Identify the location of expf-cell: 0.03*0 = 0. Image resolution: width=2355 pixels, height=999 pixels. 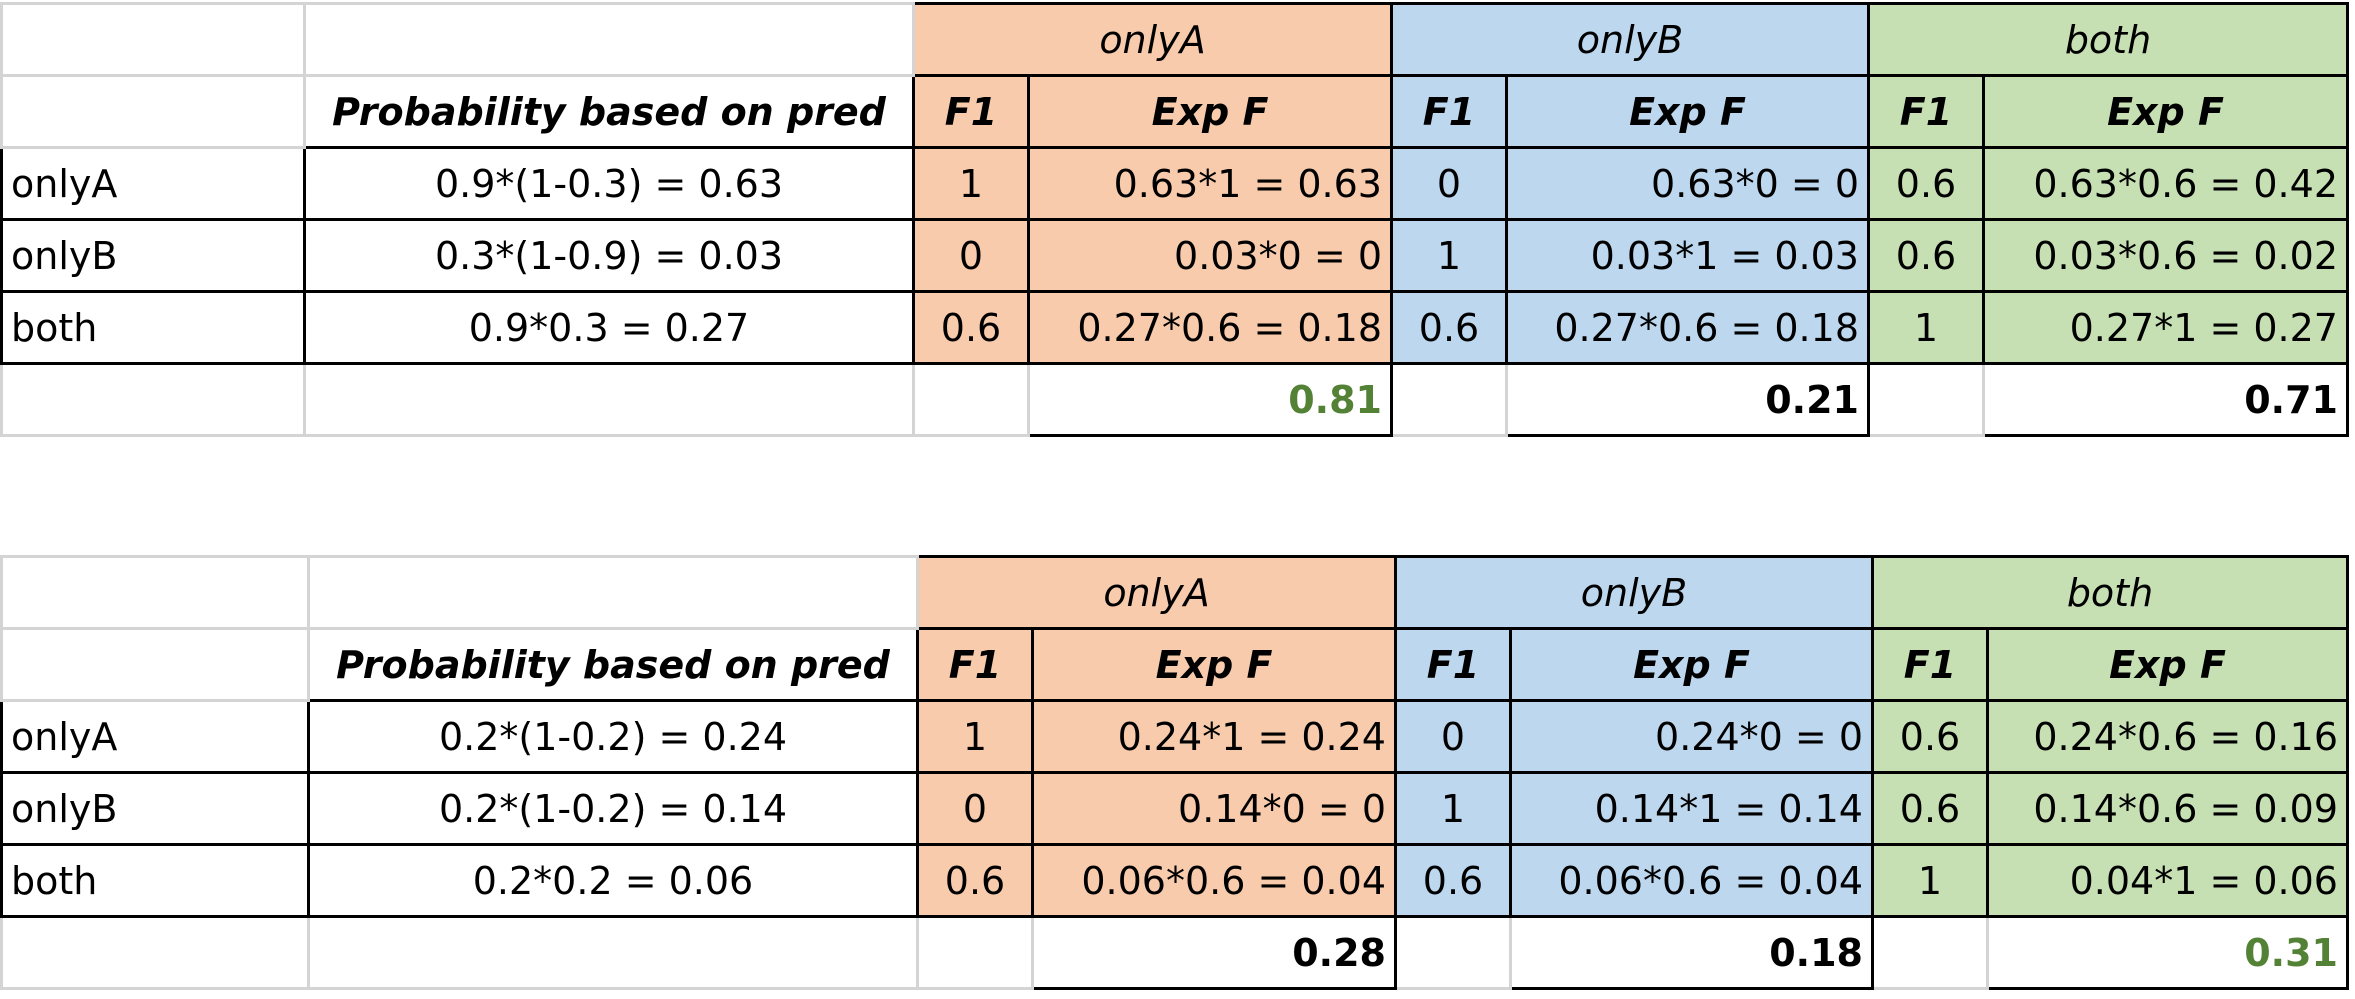
(1210, 255).